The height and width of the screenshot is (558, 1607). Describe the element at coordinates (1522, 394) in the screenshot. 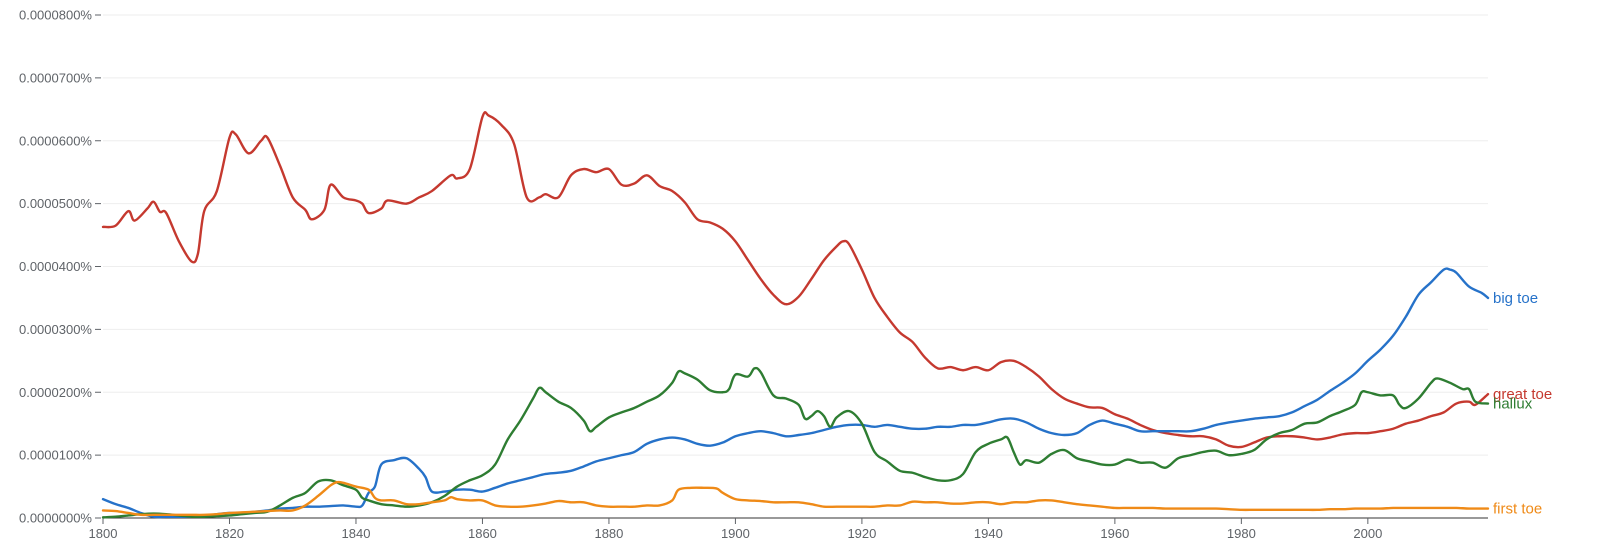

I see `series-label-great-toe: great toe` at that location.